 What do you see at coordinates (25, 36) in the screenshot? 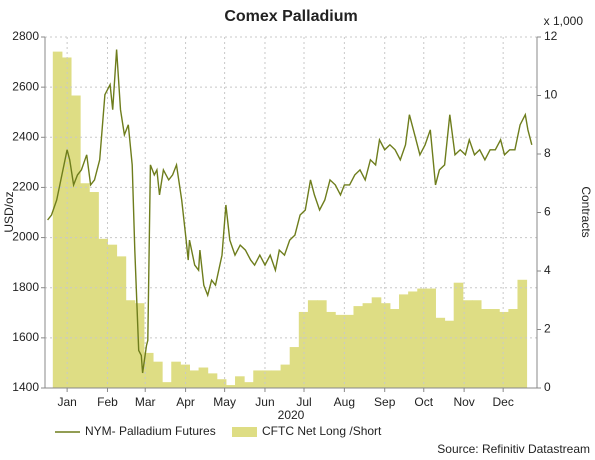
I see `y-tick-label: 2800` at bounding box center [25, 36].